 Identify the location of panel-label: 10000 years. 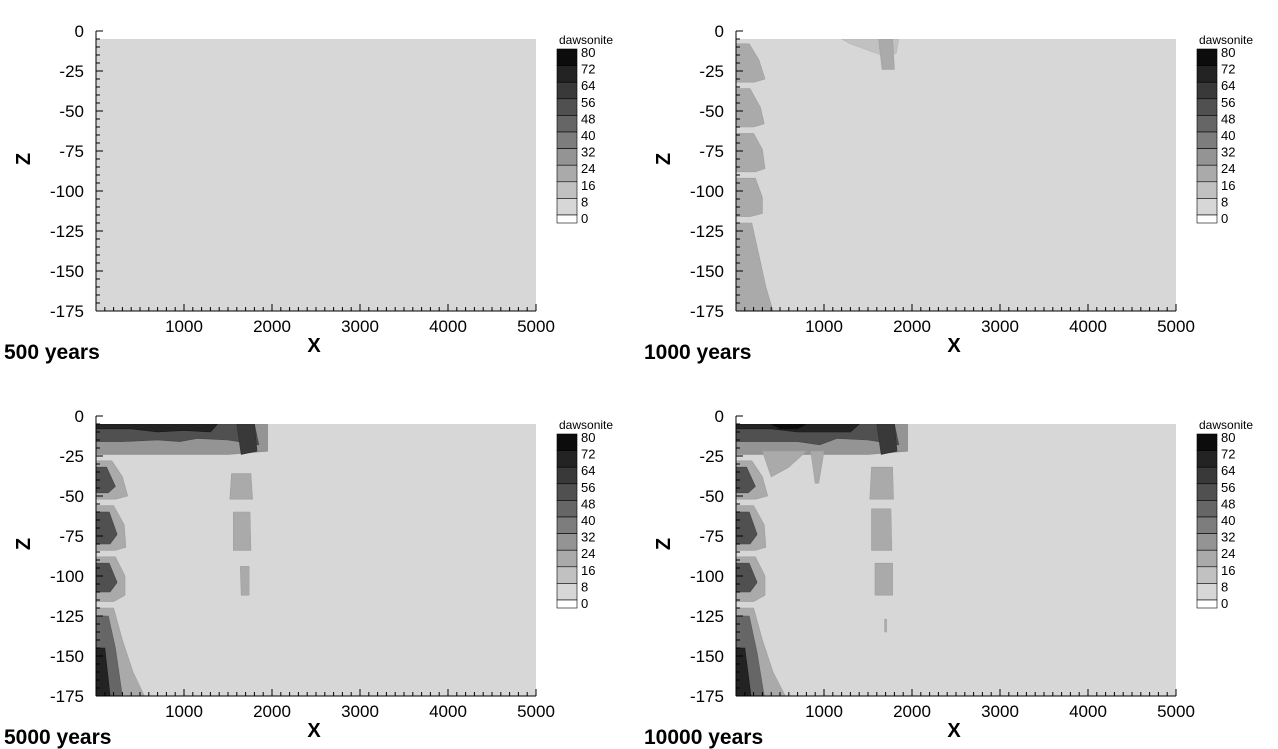
(703, 737).